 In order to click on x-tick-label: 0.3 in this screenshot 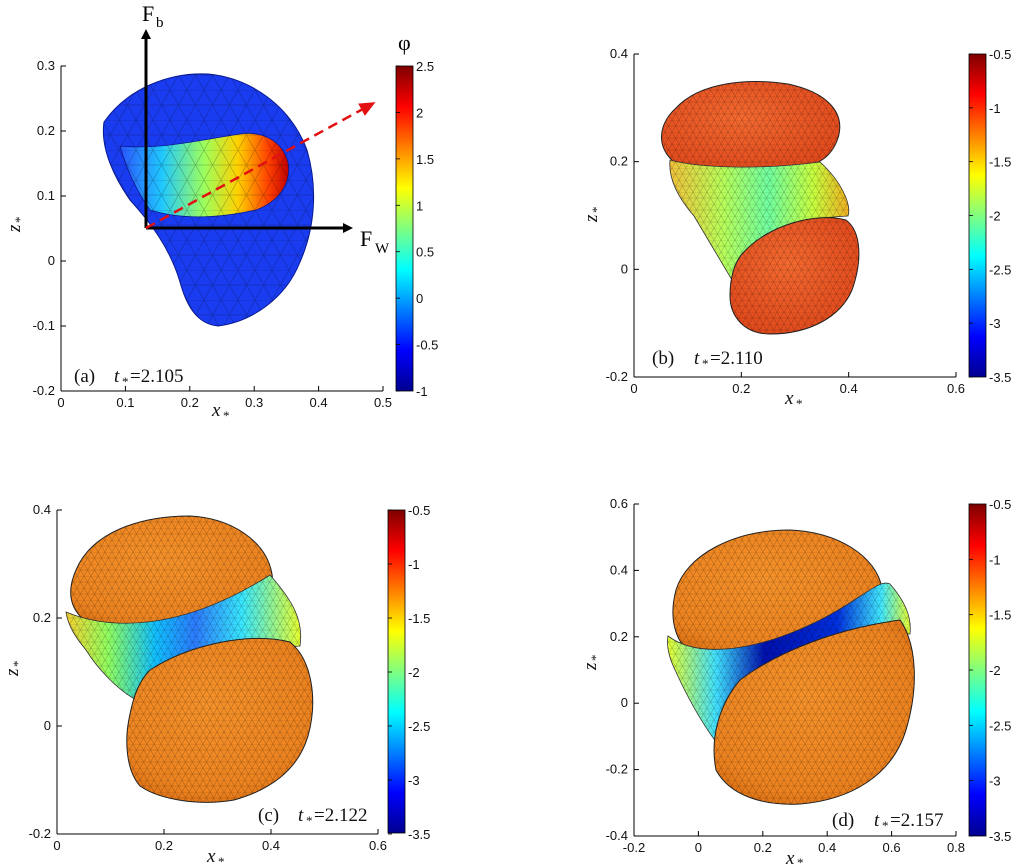, I will do `click(254, 402)`.